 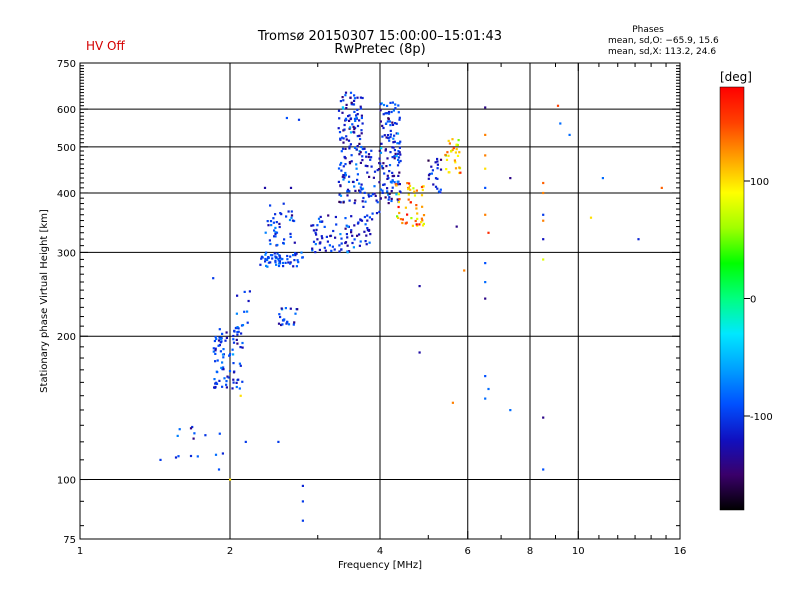 What do you see at coordinates (736, 77) in the screenshot?
I see `colorbar-label: [deg]` at bounding box center [736, 77].